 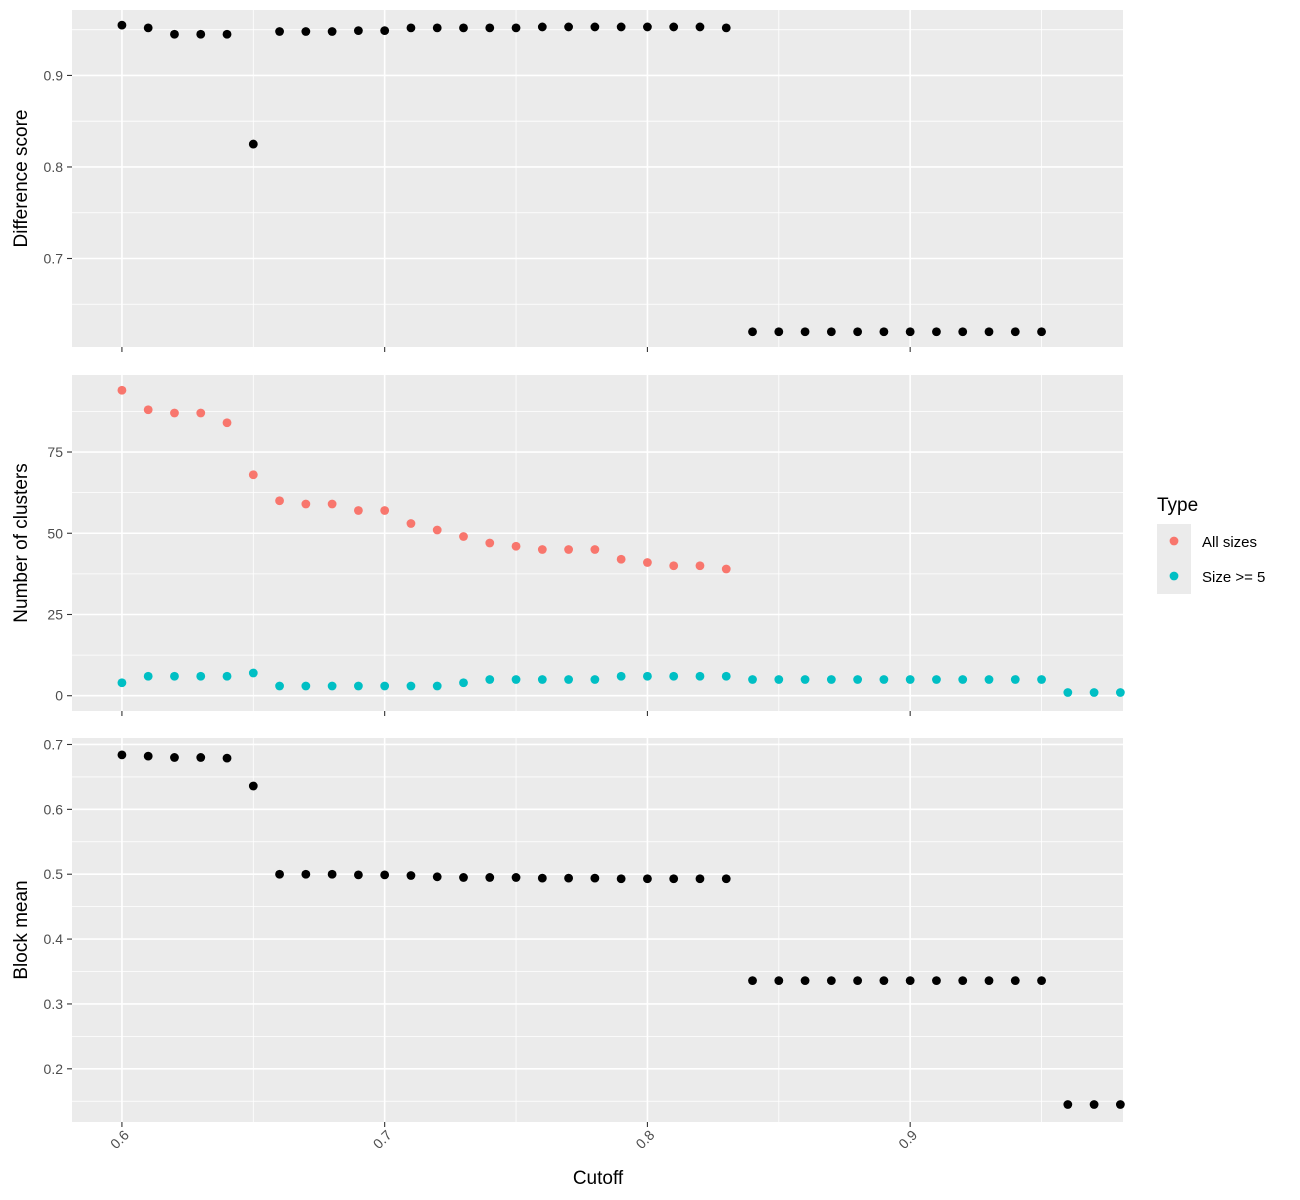 I want to click on x-axis-title: Cutoff, so click(x=598, y=1178).